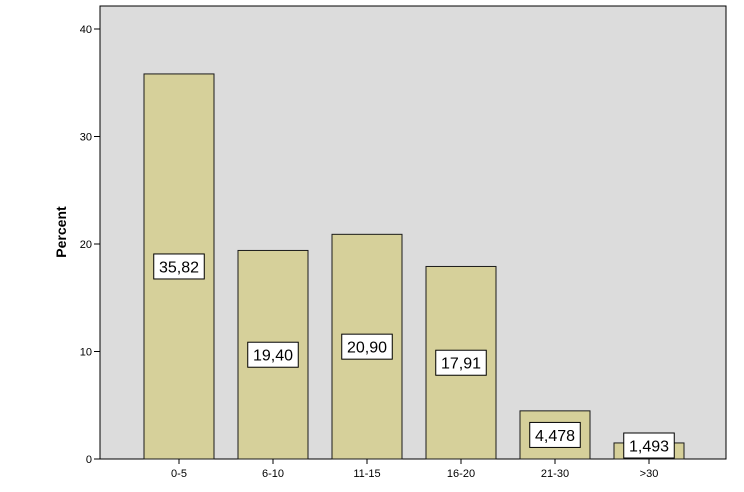 Image resolution: width=744 pixels, height=492 pixels. Describe the element at coordinates (179, 474) in the screenshot. I see `x-tick-label-0: 0-5` at that location.